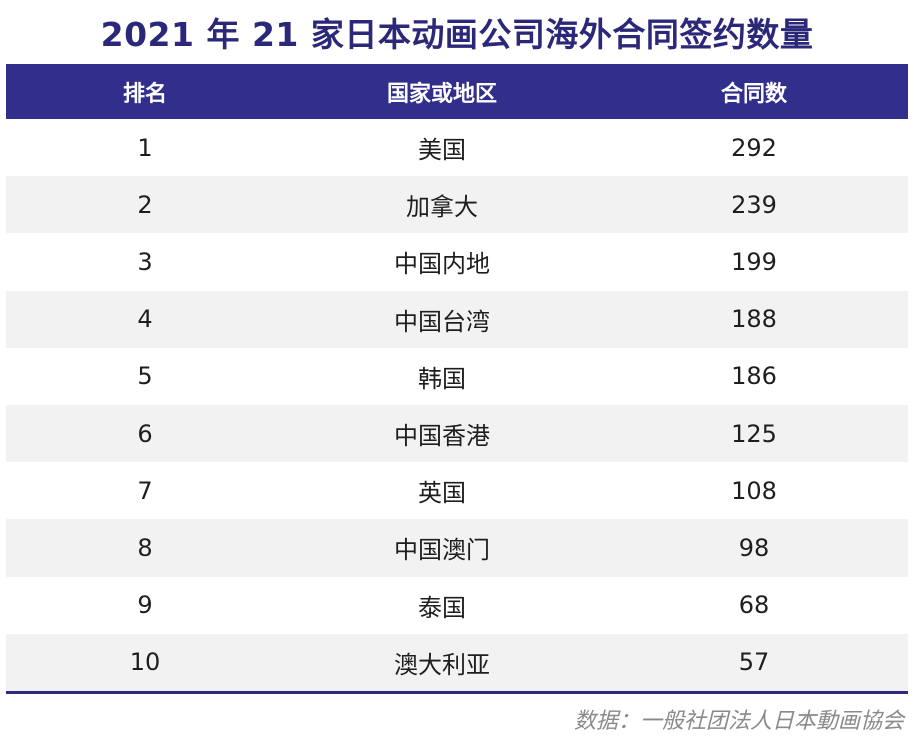 This screenshot has width=914, height=756. Describe the element at coordinates (754, 261) in the screenshot. I see `cell-count: 199` at that location.